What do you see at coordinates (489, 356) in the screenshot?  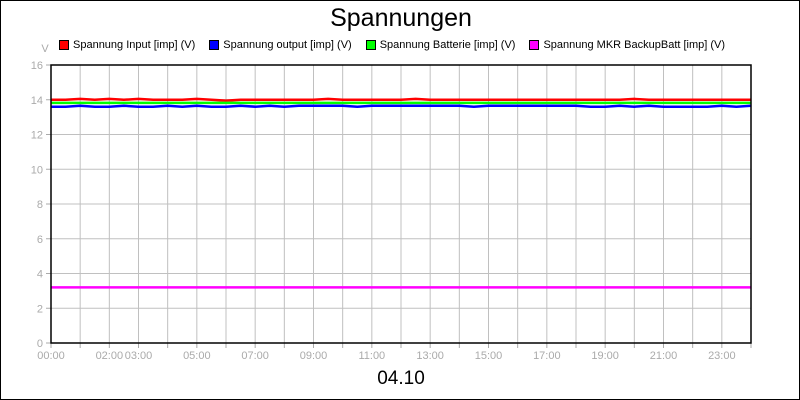 I see `x-tick-label: 15:00` at bounding box center [489, 356].